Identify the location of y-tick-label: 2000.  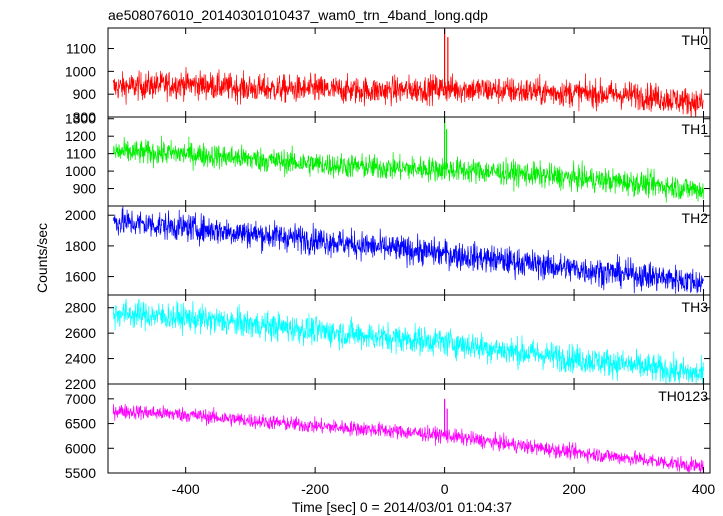
(80, 215).